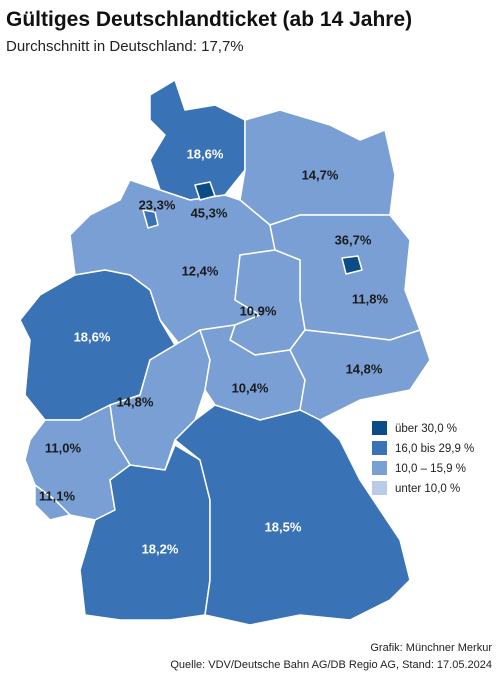 Image resolution: width=500 pixels, height=678 pixels. I want to click on legend-label: 16,0 bis 29,9 %, so click(434, 449).